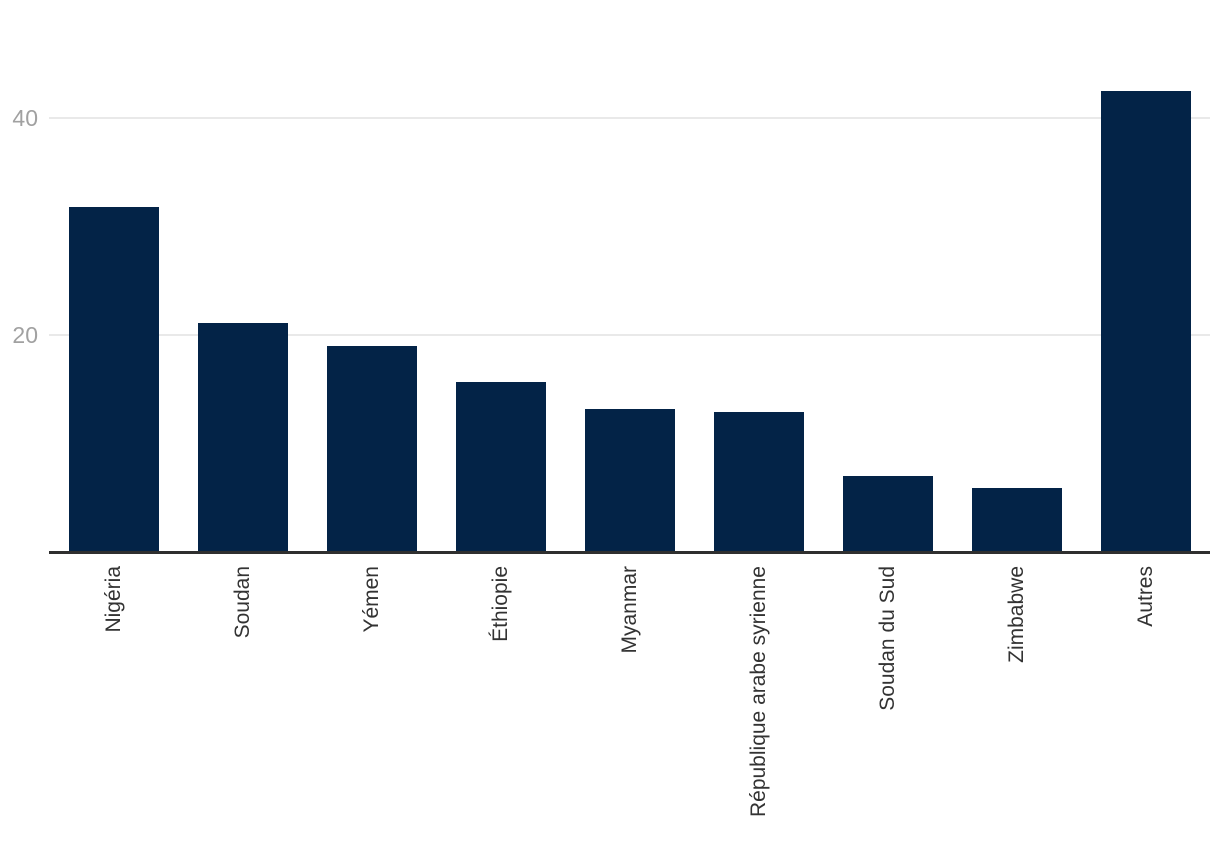 This screenshot has height=868, width=1220. What do you see at coordinates (629, 552) in the screenshot?
I see `x-axis-line` at bounding box center [629, 552].